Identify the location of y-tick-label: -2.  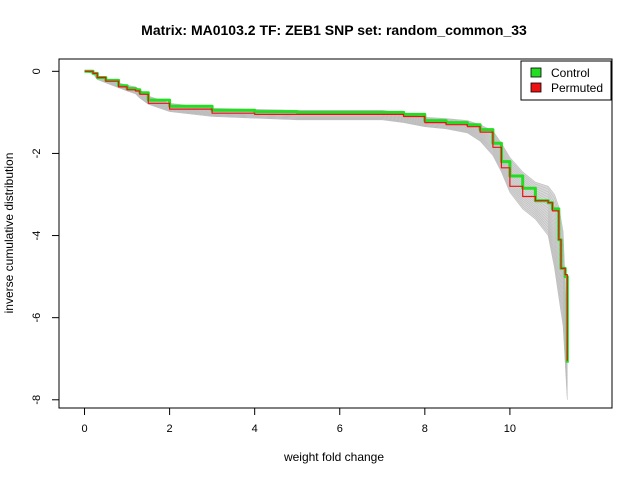
(37, 154).